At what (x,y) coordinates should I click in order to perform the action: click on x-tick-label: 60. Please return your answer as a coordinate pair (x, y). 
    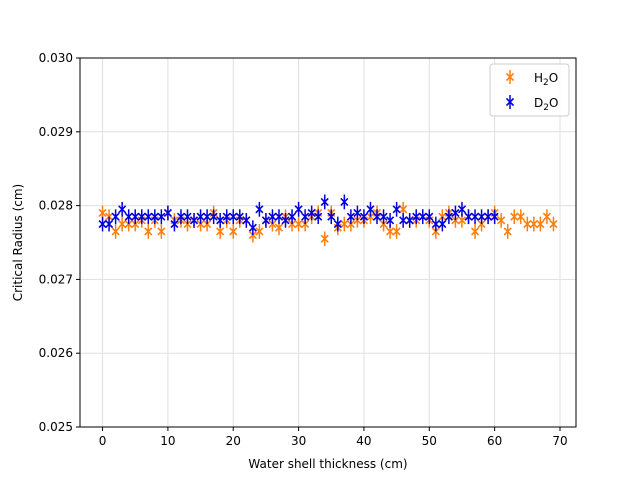
    Looking at the image, I should click on (494, 441).